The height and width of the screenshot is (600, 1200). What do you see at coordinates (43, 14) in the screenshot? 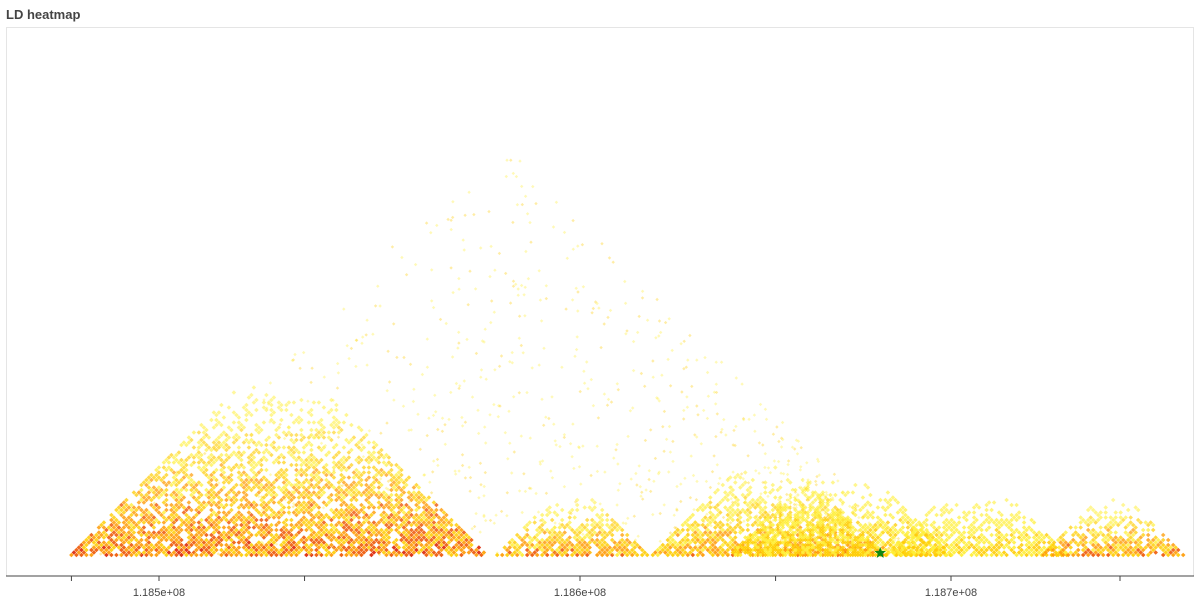
I see `chart-title: LD heatmap` at bounding box center [43, 14].